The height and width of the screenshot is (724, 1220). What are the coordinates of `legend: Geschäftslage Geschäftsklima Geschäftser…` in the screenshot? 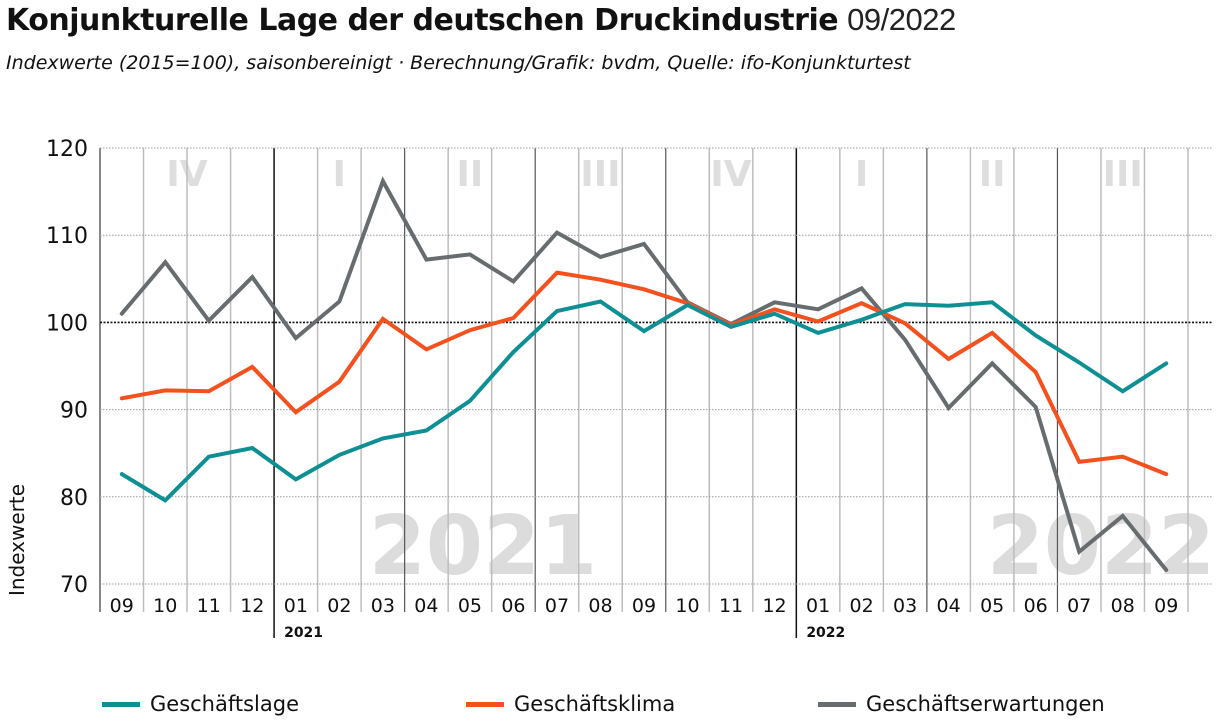 It's located at (610, 706).